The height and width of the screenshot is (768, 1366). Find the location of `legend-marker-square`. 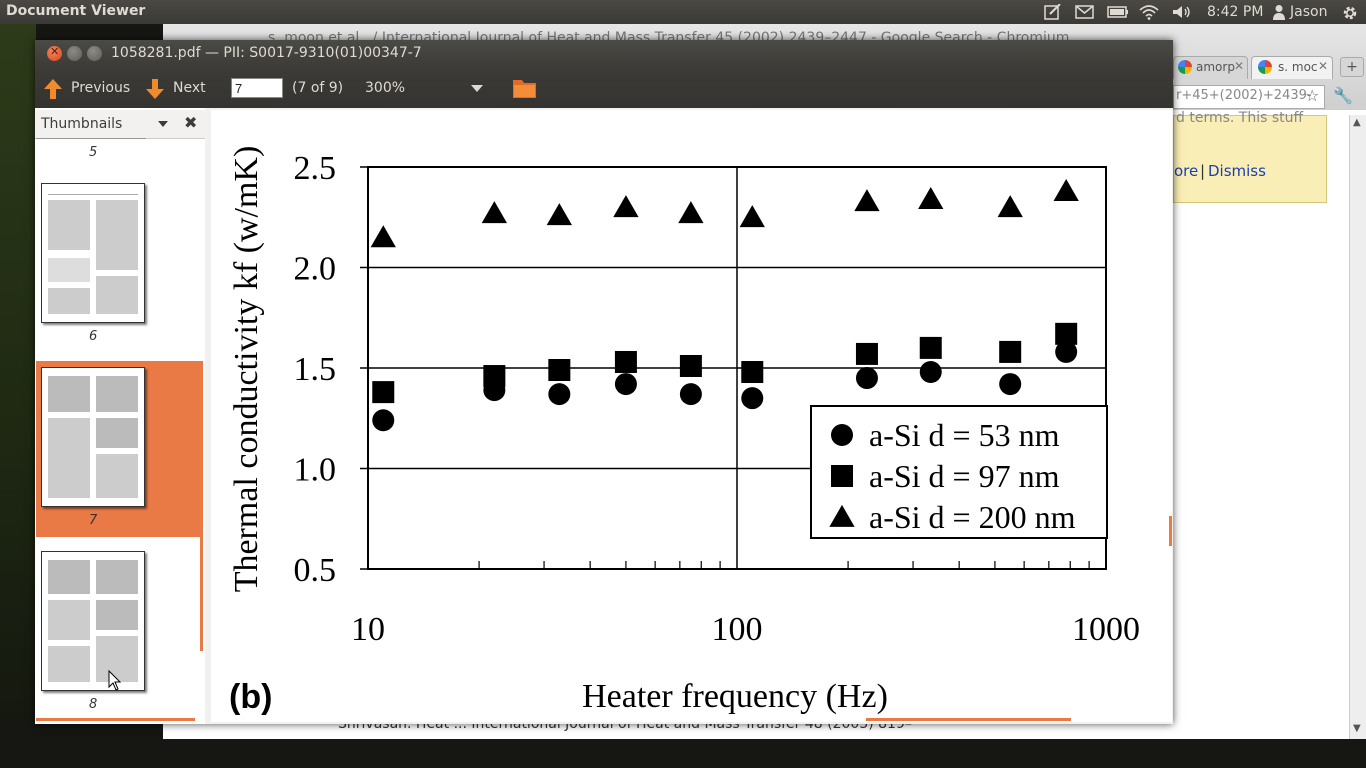

legend-marker-square is located at coordinates (842, 476).